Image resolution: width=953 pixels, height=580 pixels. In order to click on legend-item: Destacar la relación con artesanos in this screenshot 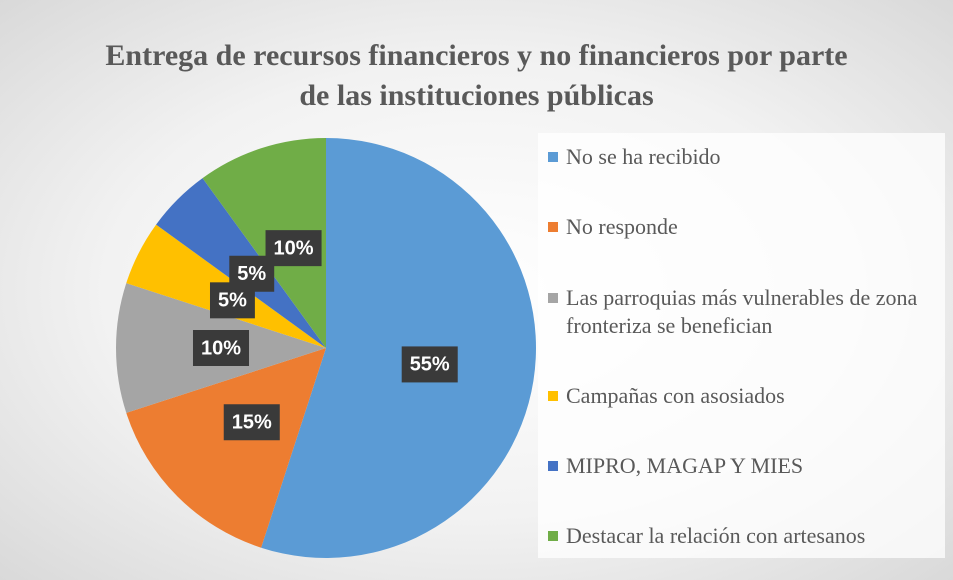, I will do `click(743, 536)`.